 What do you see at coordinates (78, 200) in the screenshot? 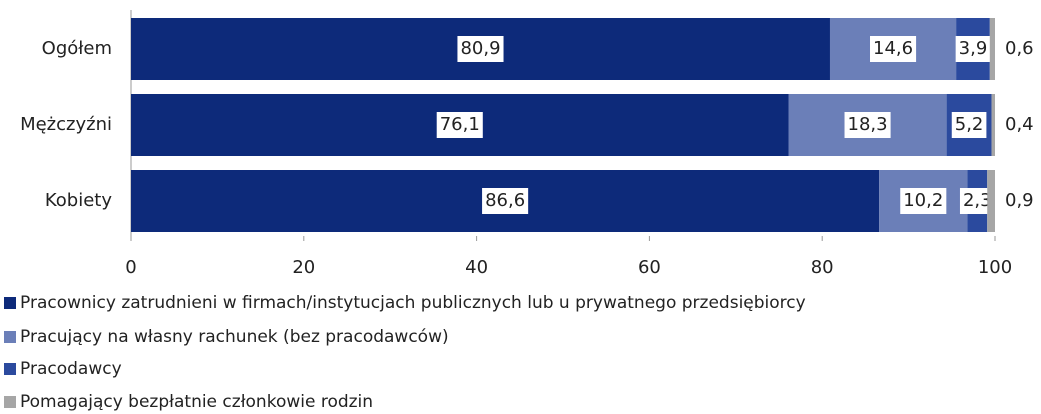
I see `category-label: Kobiety` at bounding box center [78, 200].